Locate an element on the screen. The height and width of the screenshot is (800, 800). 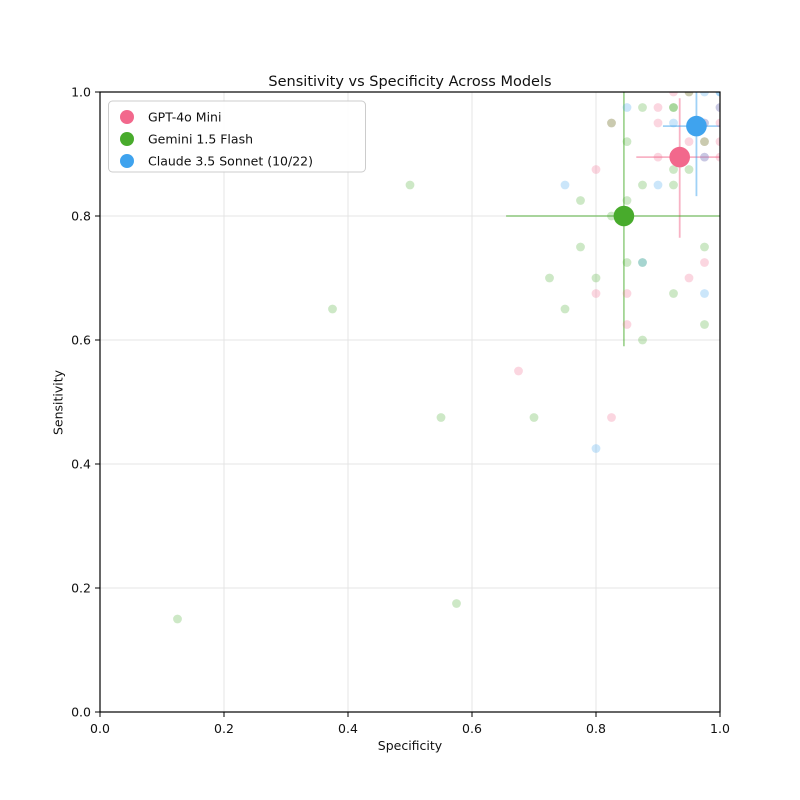
legend-label: Gemini 1.5 Flash is located at coordinates (200, 139).